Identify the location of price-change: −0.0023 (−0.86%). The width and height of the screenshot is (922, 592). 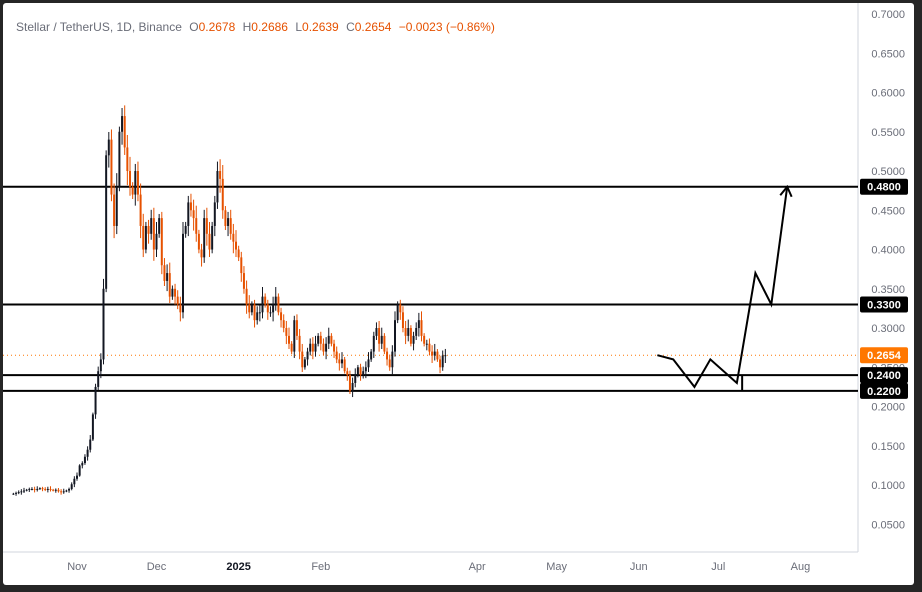
(446, 27).